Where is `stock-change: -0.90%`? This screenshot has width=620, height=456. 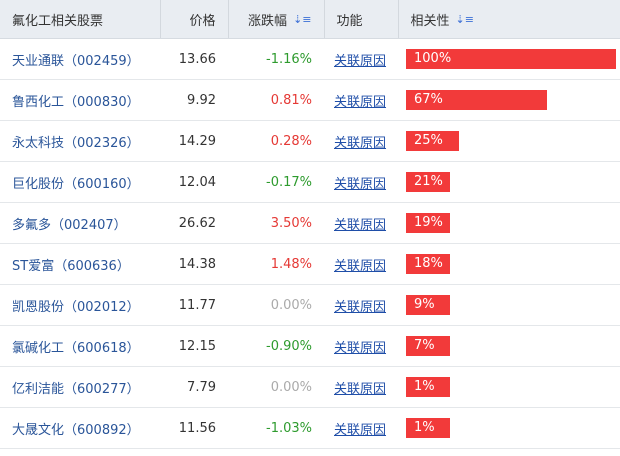
stock-change: -0.90% is located at coordinates (276, 346).